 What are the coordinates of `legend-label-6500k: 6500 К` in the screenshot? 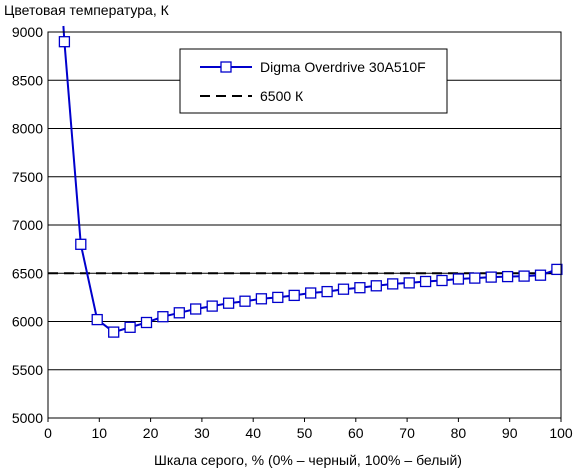 It's located at (282, 96).